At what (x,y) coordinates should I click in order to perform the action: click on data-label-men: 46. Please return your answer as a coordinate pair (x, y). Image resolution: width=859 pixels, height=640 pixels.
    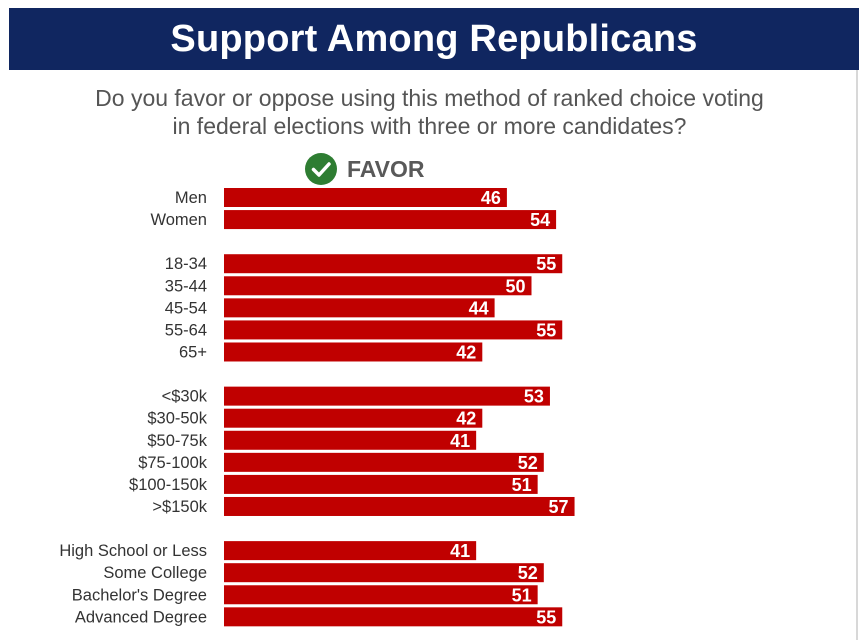
    Looking at the image, I should click on (491, 198).